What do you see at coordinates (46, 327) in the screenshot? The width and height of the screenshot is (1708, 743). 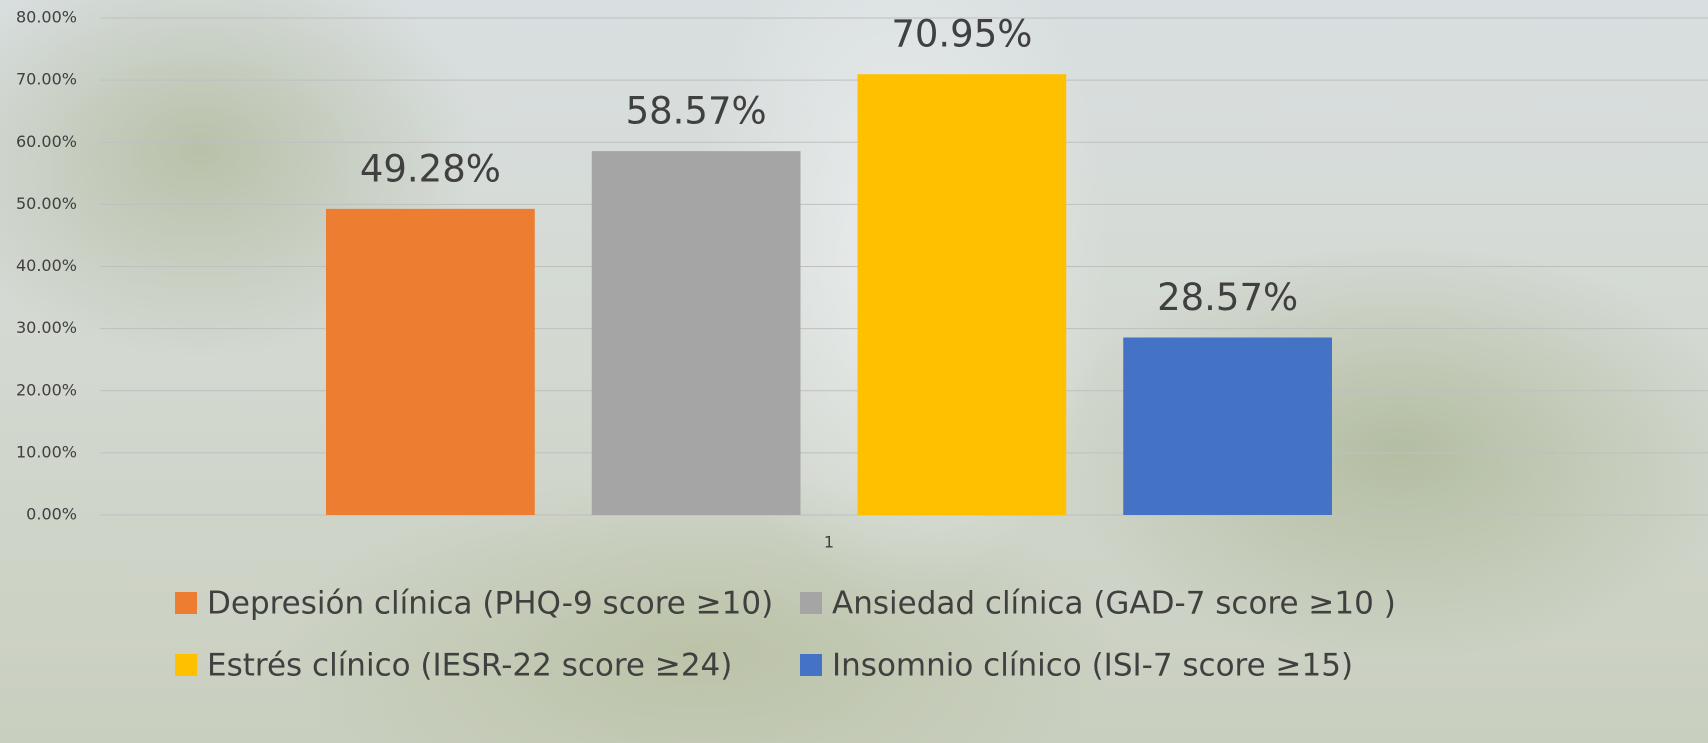 I see `y-tick-label: 30.00%` at bounding box center [46, 327].